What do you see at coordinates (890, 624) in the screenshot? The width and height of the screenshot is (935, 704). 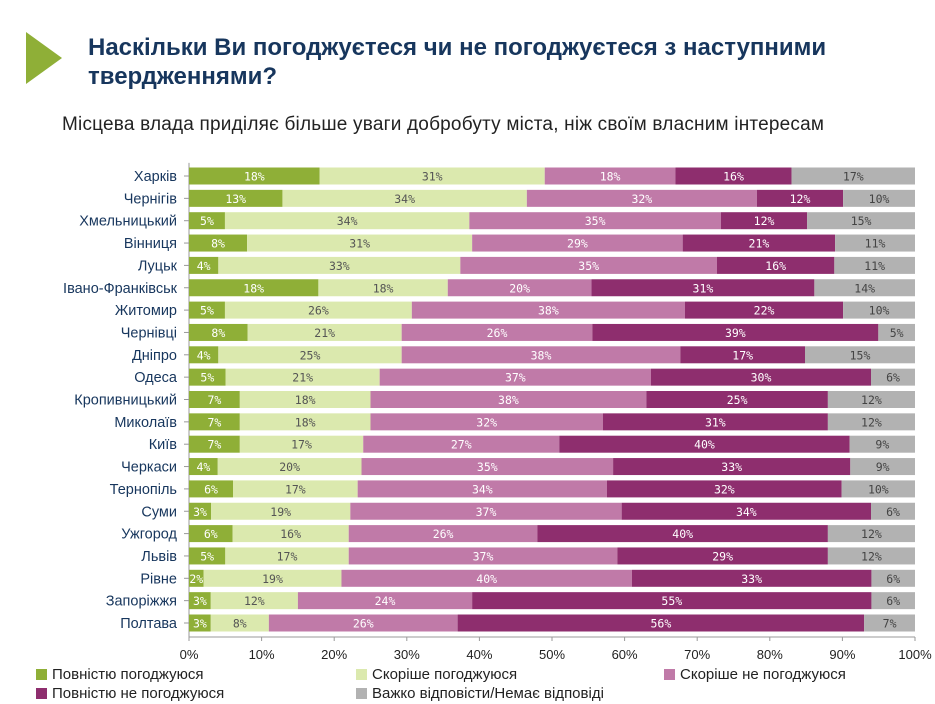 I see `data-label: 7%` at bounding box center [890, 624].